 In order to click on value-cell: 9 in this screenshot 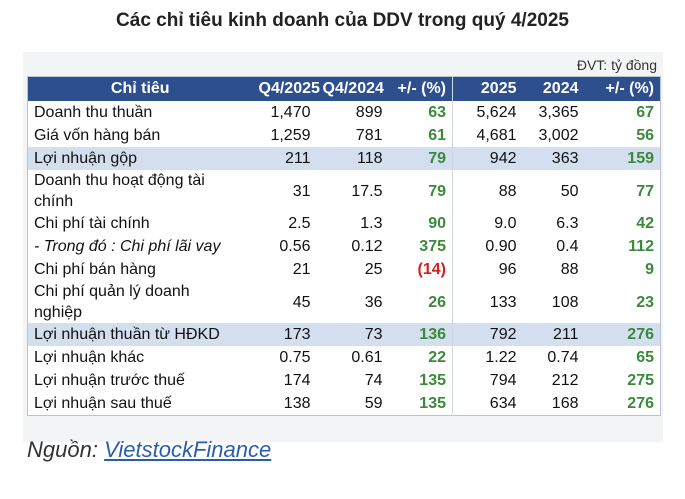, I will do `click(649, 269)`.